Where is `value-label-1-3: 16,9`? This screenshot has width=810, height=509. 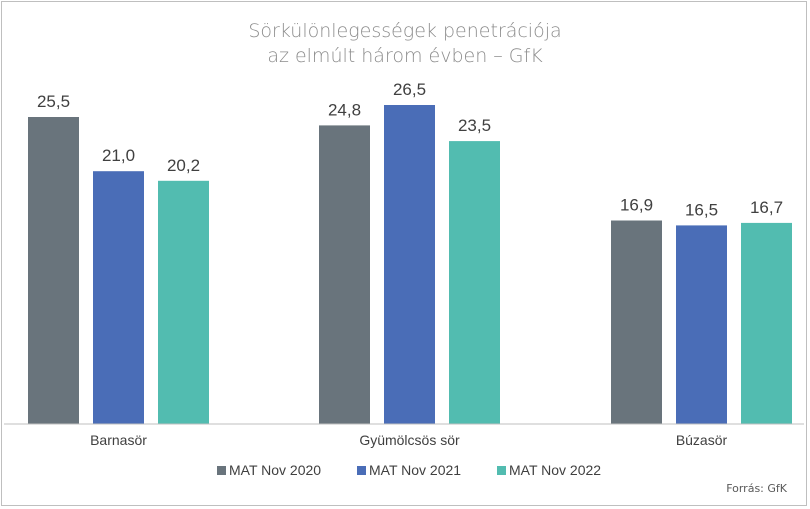 value-label-1-3: 16,9 is located at coordinates (636, 205).